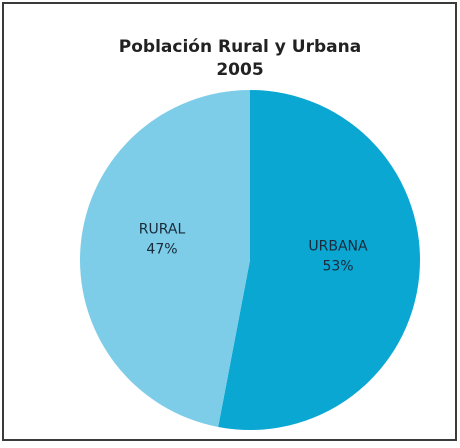  What do you see at coordinates (337, 266) in the screenshot?
I see `slice-value-label: 53%` at bounding box center [337, 266].